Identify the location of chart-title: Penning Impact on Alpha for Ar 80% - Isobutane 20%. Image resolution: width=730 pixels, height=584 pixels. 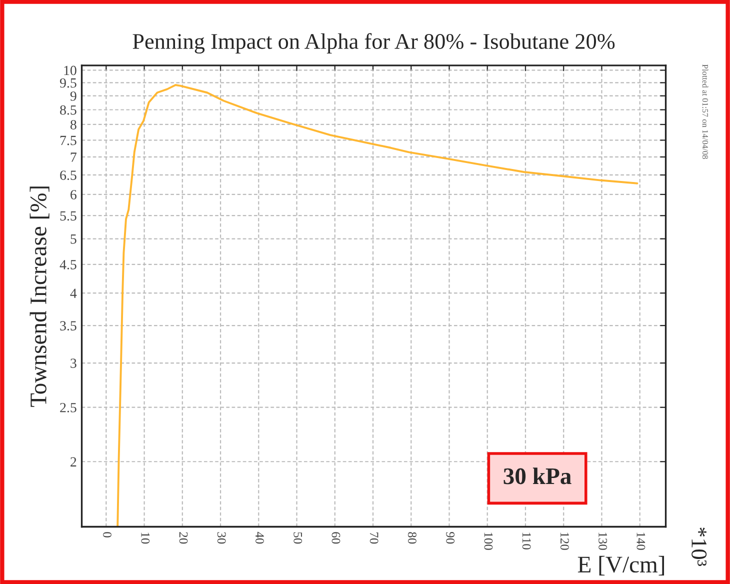
(373, 43).